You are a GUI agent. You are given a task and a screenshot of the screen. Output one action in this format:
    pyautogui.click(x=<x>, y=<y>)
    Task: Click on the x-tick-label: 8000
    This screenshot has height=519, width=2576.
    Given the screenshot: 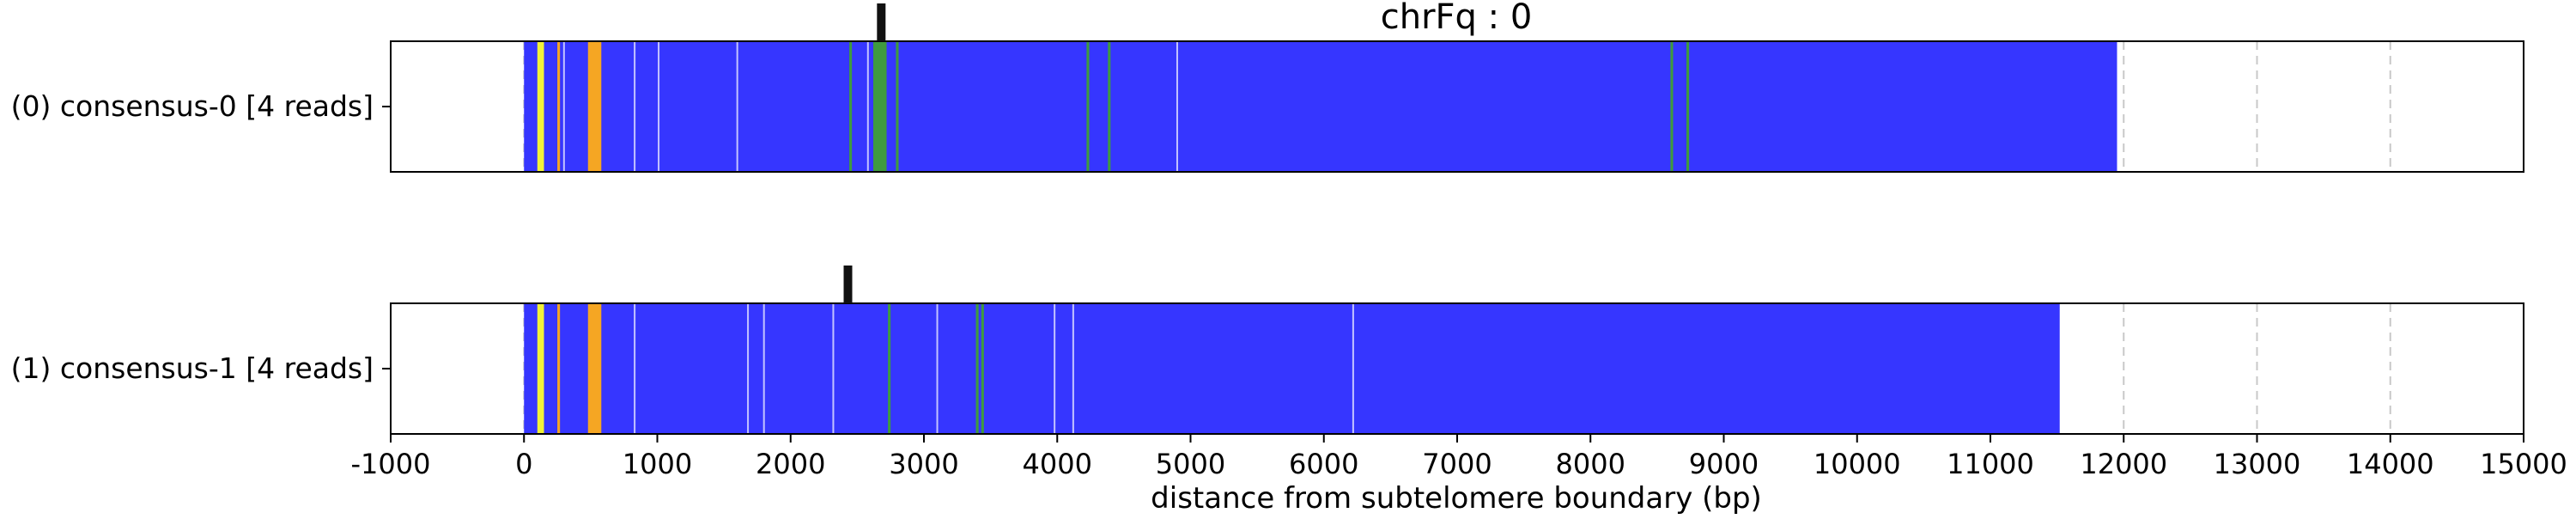 What is the action you would take?
    pyautogui.click(x=1590, y=464)
    